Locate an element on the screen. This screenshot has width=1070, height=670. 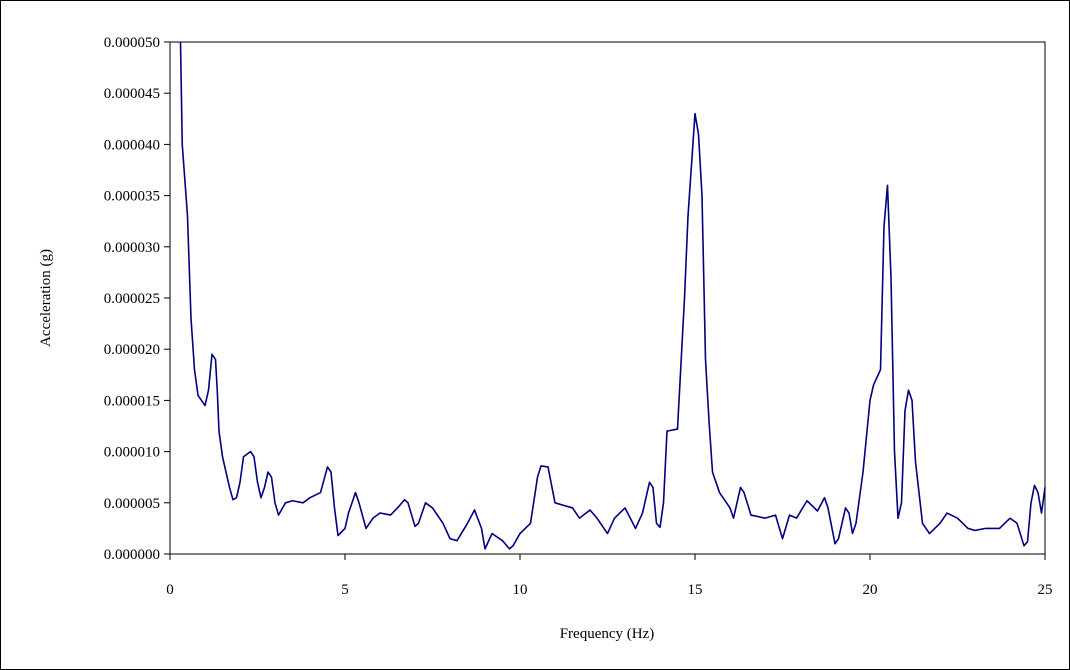
y-tick-label: 0.000030 is located at coordinates (132, 248).